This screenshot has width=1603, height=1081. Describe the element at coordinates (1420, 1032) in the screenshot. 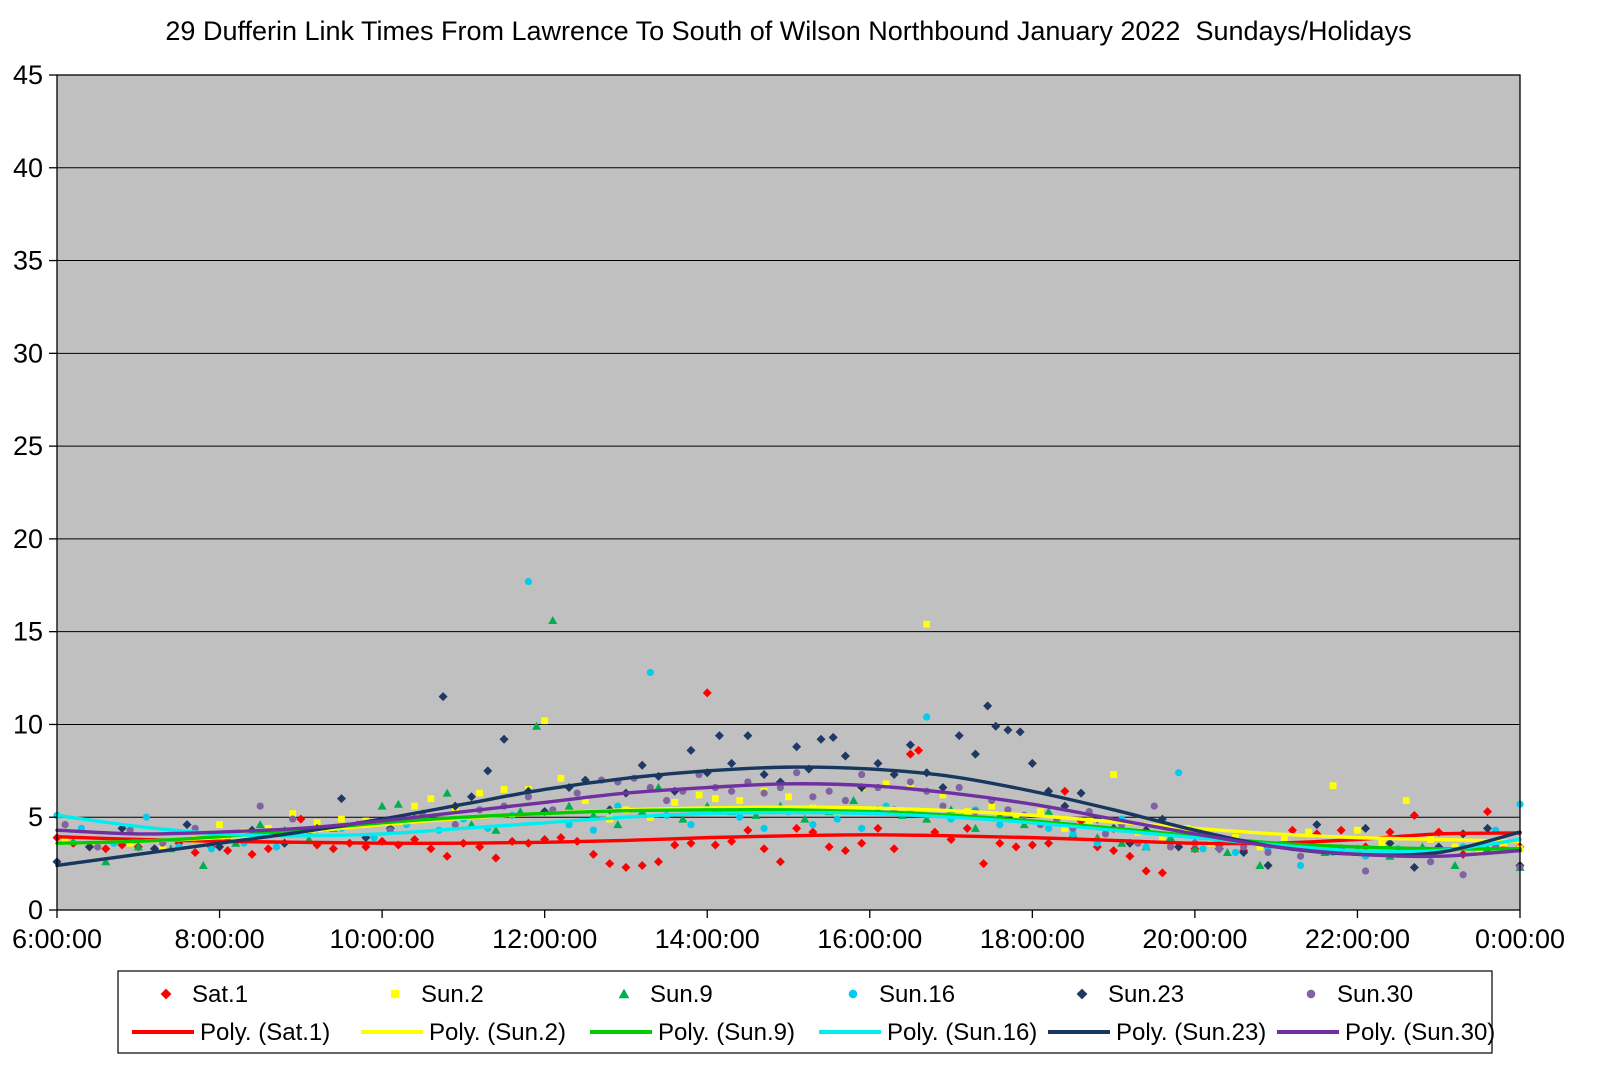

I see `legend-trend-label: Poly. (Sun.30)` at that location.